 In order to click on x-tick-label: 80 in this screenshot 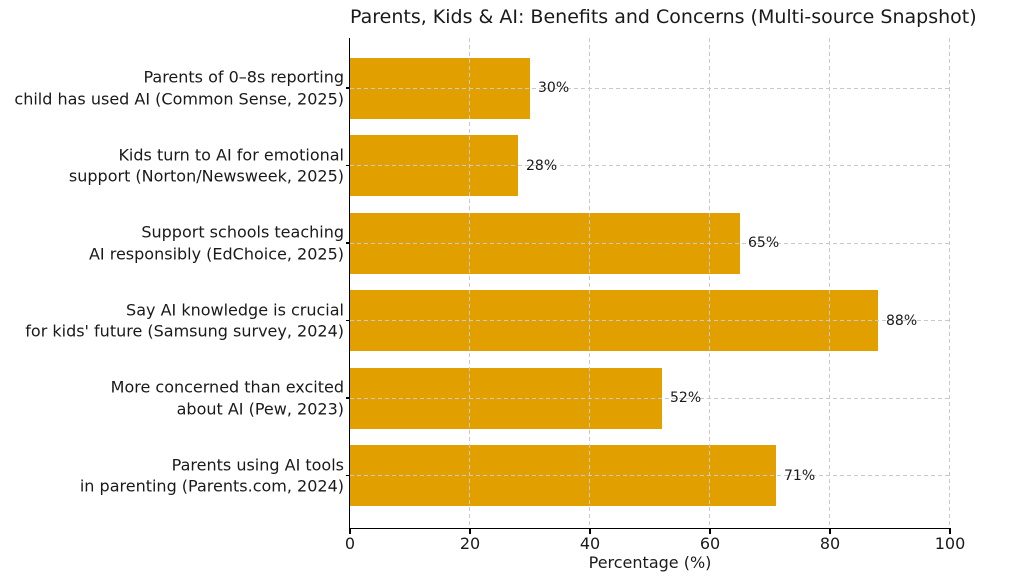, I will do `click(830, 543)`.